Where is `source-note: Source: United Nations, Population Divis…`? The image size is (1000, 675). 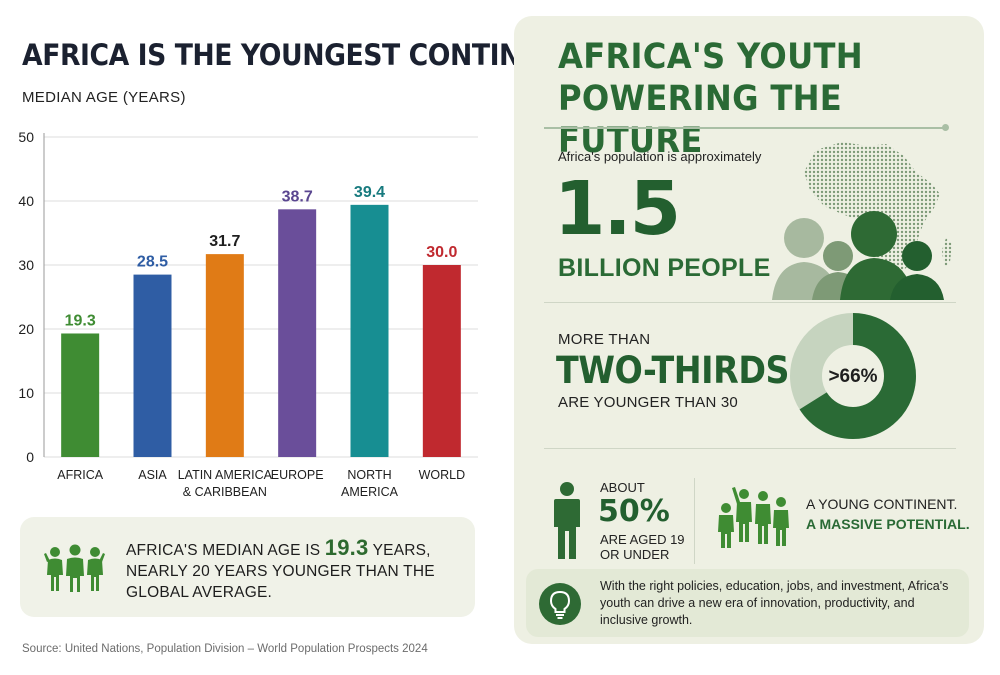
source-note: Source: United Nations, Population Divis… is located at coordinates (225, 649).